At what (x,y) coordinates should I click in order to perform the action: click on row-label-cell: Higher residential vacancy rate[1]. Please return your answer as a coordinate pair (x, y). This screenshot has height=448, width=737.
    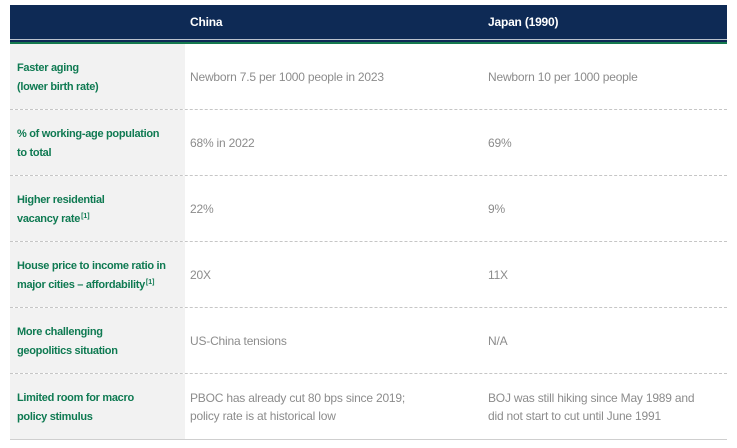
    Looking at the image, I should click on (97, 208).